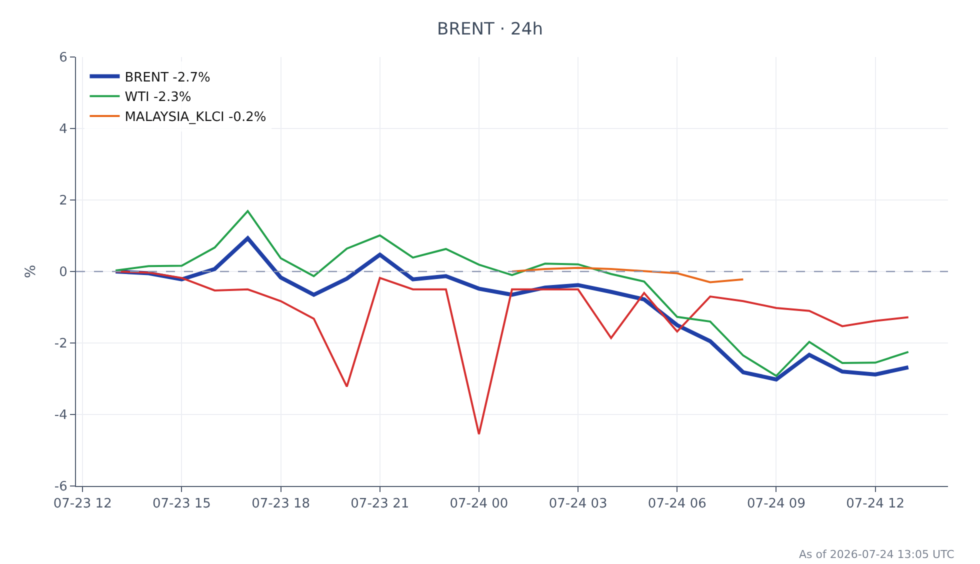  What do you see at coordinates (63, 272) in the screenshot?
I see `y-tick-label: 0` at bounding box center [63, 272].